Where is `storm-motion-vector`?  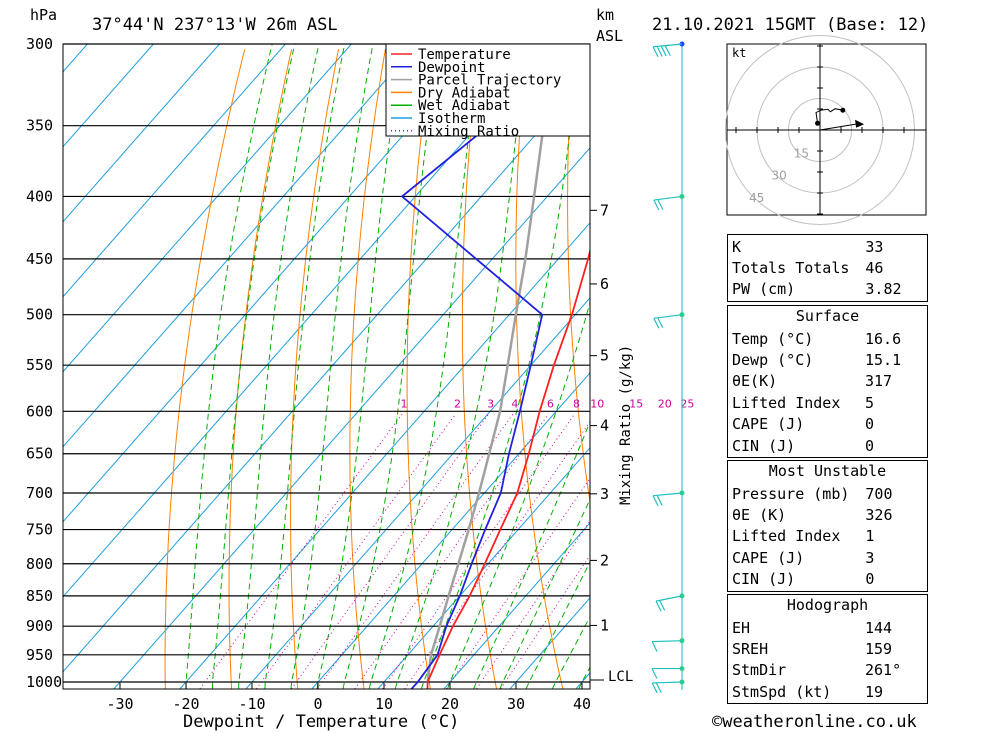 storm-motion-vector is located at coordinates (839, 127).